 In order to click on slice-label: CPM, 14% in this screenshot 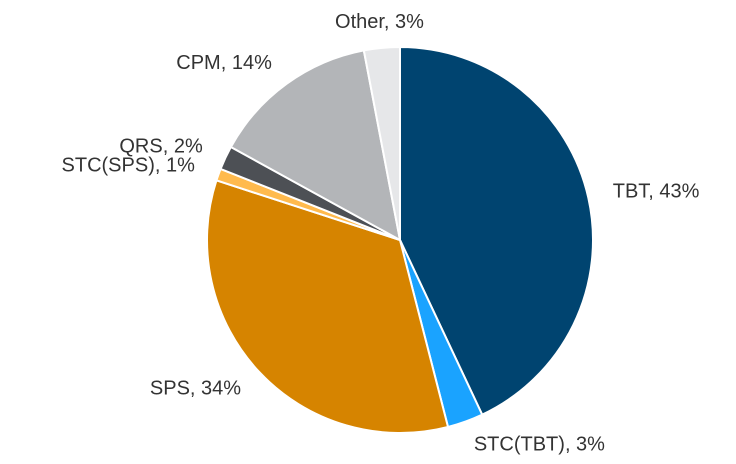, I will do `click(224, 63)`.